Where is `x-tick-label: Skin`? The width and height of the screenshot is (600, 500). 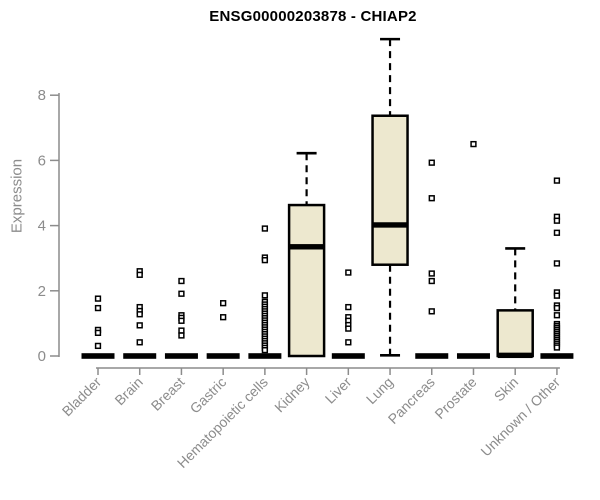 x-tick-label: Skin is located at coordinates (506, 389).